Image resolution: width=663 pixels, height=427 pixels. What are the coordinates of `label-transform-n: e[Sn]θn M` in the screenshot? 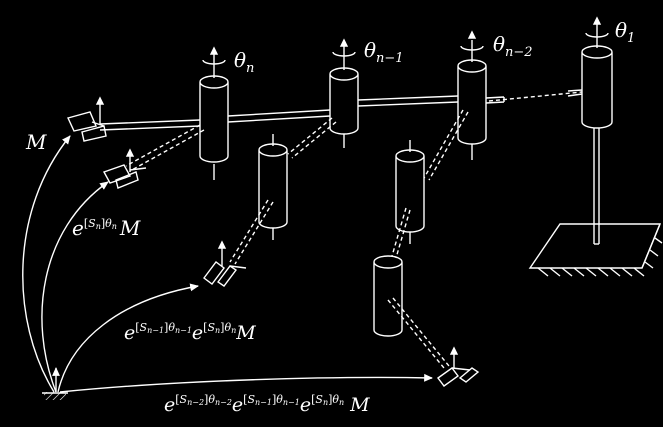 It's located at (106, 228).